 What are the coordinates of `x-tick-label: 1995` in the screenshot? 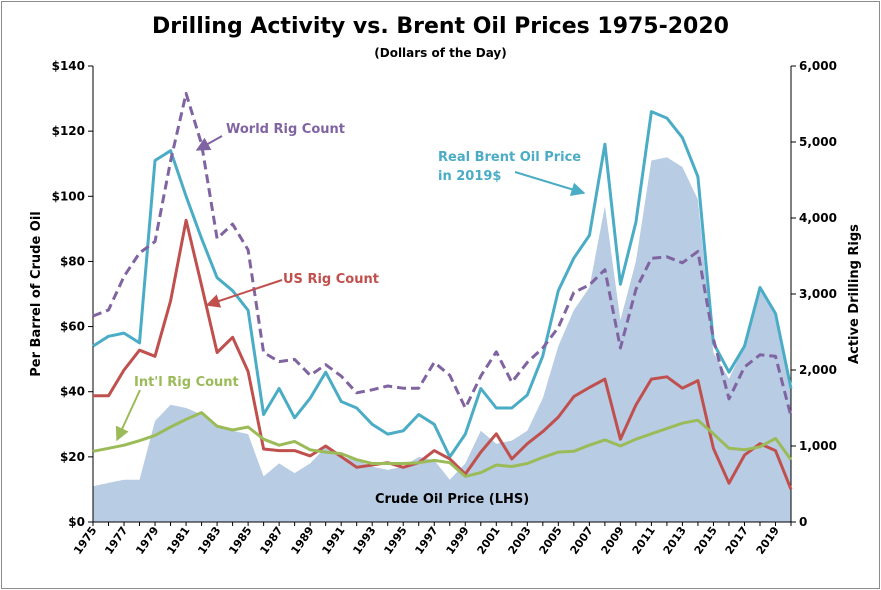 It's located at (395, 540).